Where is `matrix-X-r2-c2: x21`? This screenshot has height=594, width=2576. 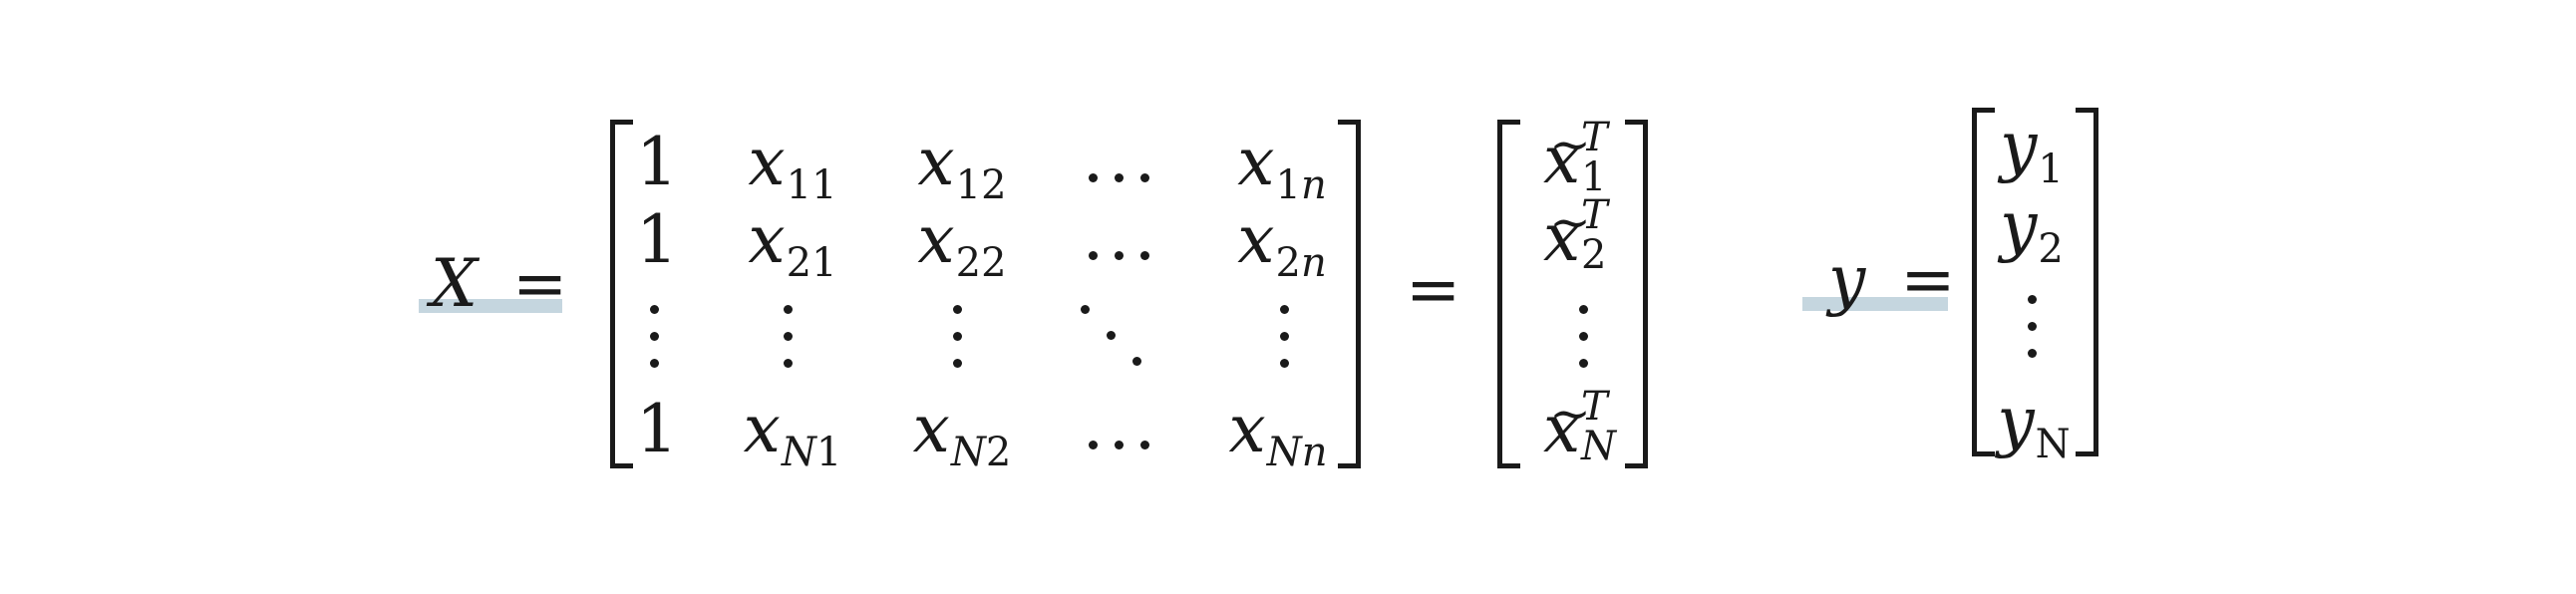
matrix-X-r2-c2: x21 is located at coordinates (792, 244).